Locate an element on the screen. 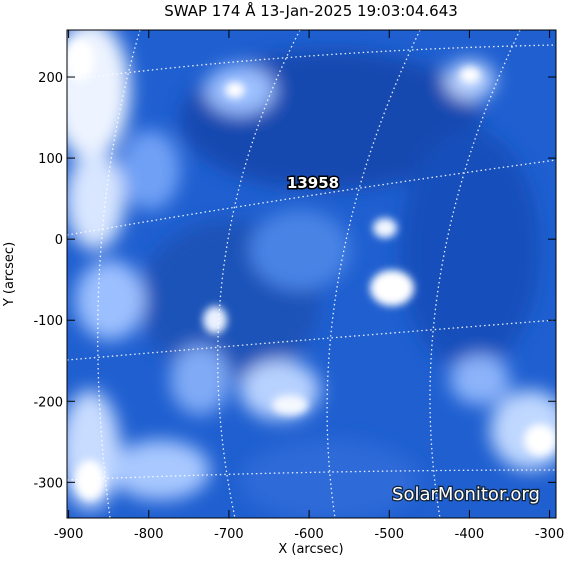 The height and width of the screenshot is (568, 564). y-tick-label: -300 is located at coordinates (48, 483).